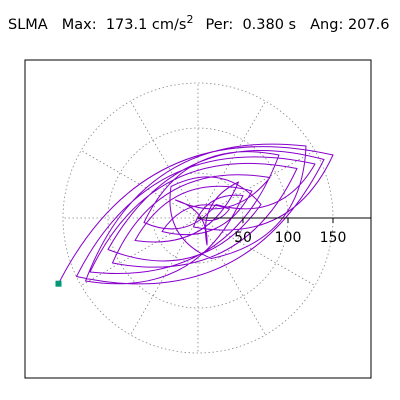  What do you see at coordinates (243, 238) in the screenshot?
I see `x-tick-label-50: 50` at bounding box center [243, 238].